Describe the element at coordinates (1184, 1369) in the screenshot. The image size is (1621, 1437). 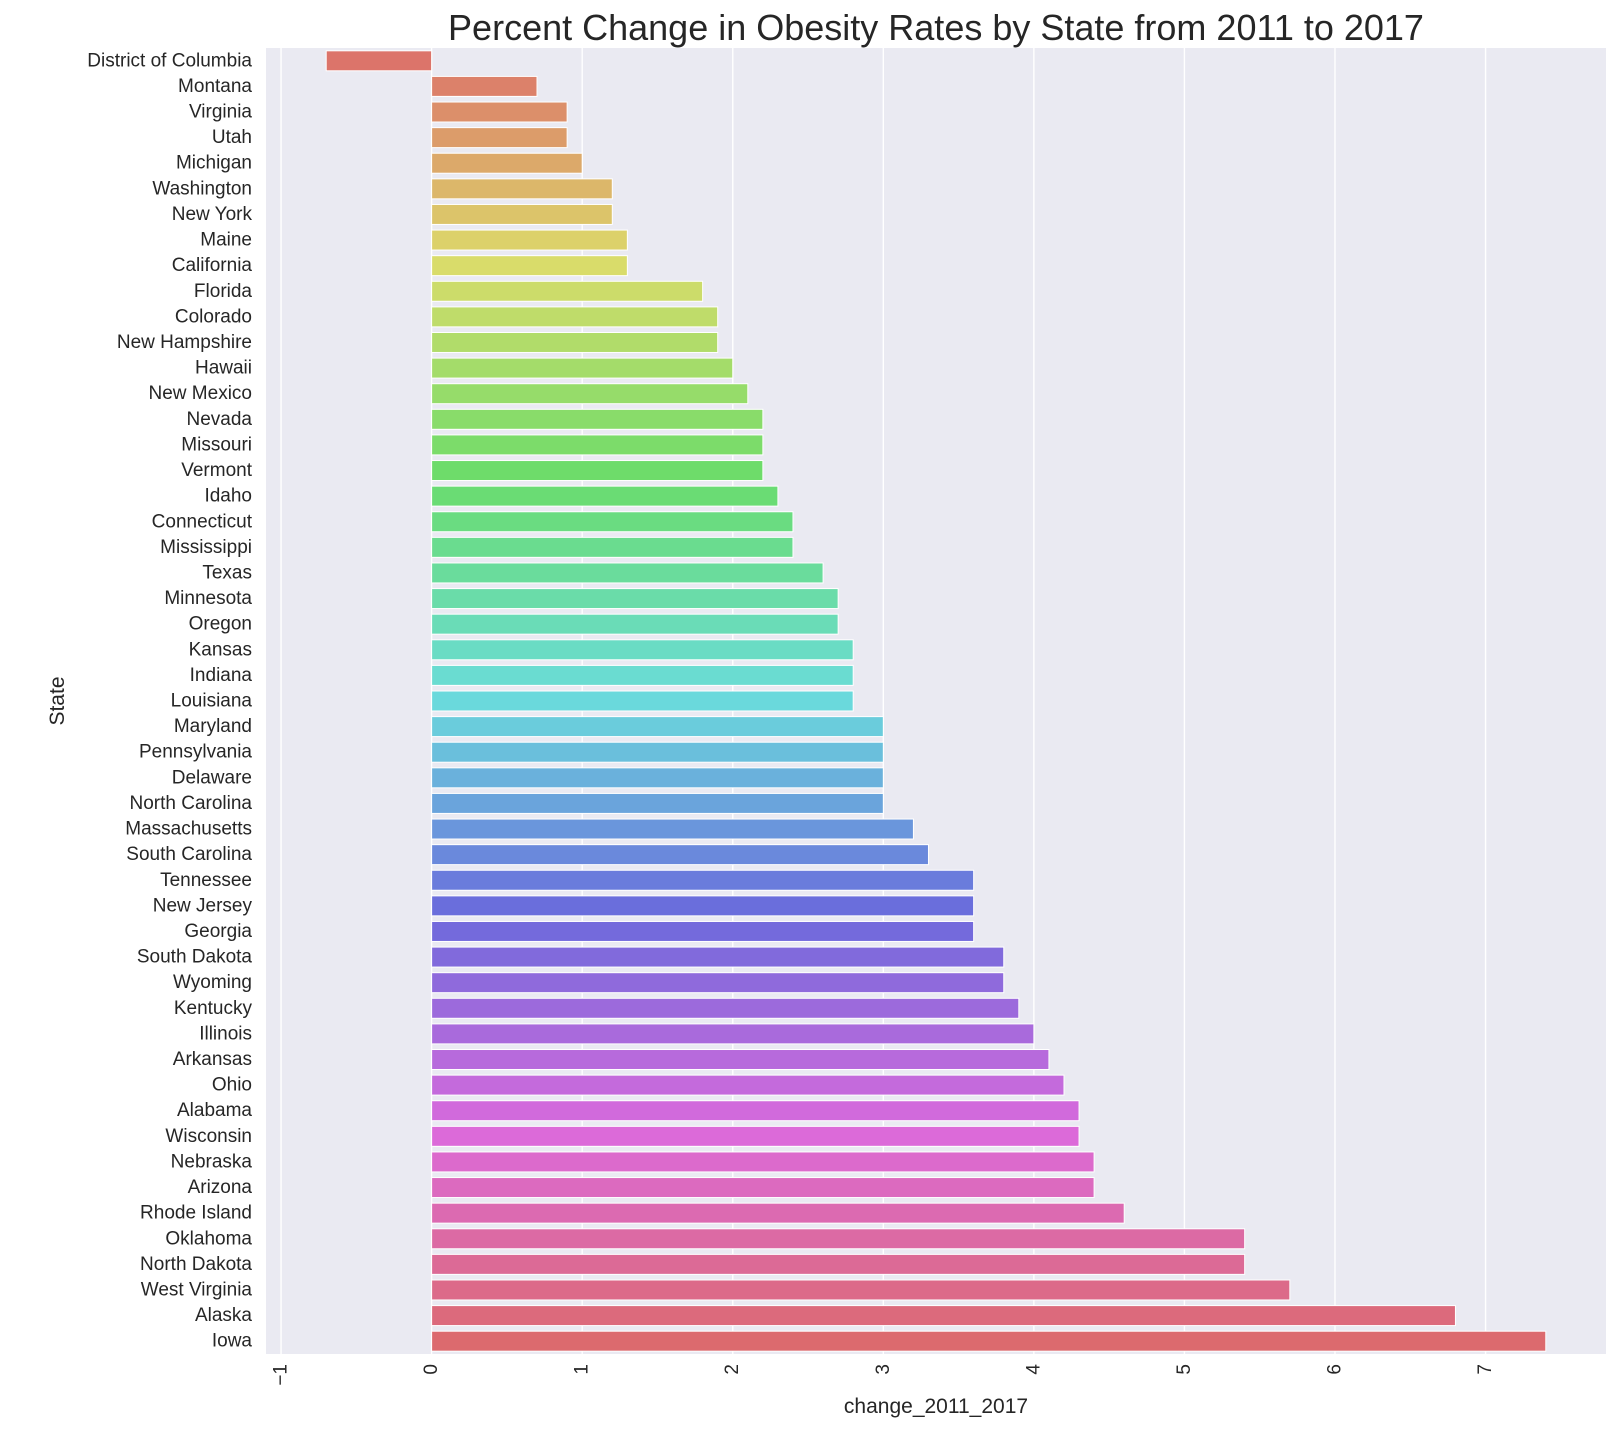
I see `x-tick-label: 5` at that location.